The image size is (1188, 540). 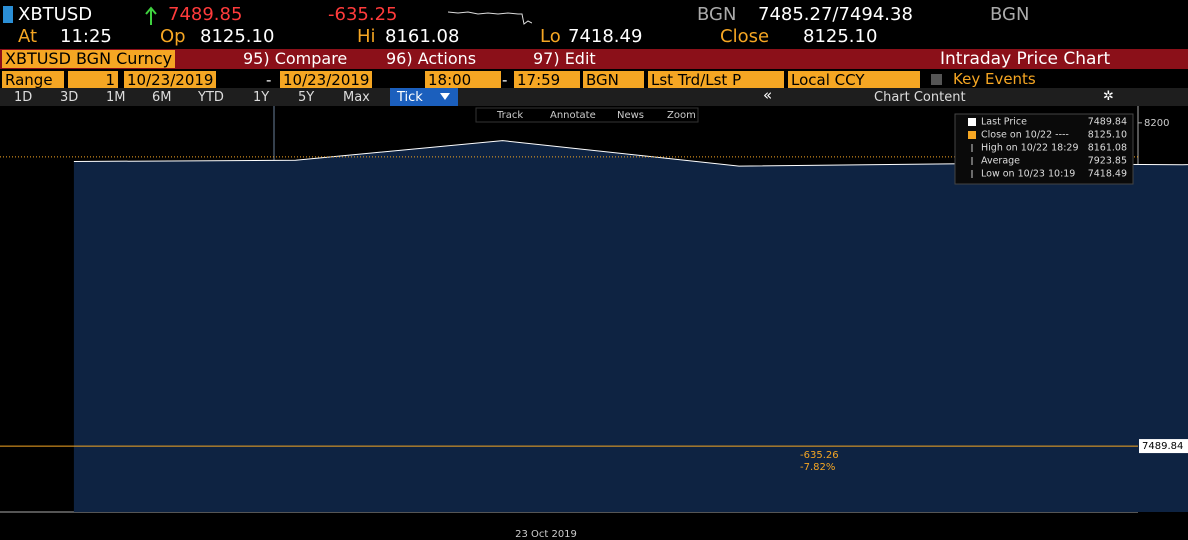 I want to click on legend-value: 7418.49, so click(x=1107, y=174).